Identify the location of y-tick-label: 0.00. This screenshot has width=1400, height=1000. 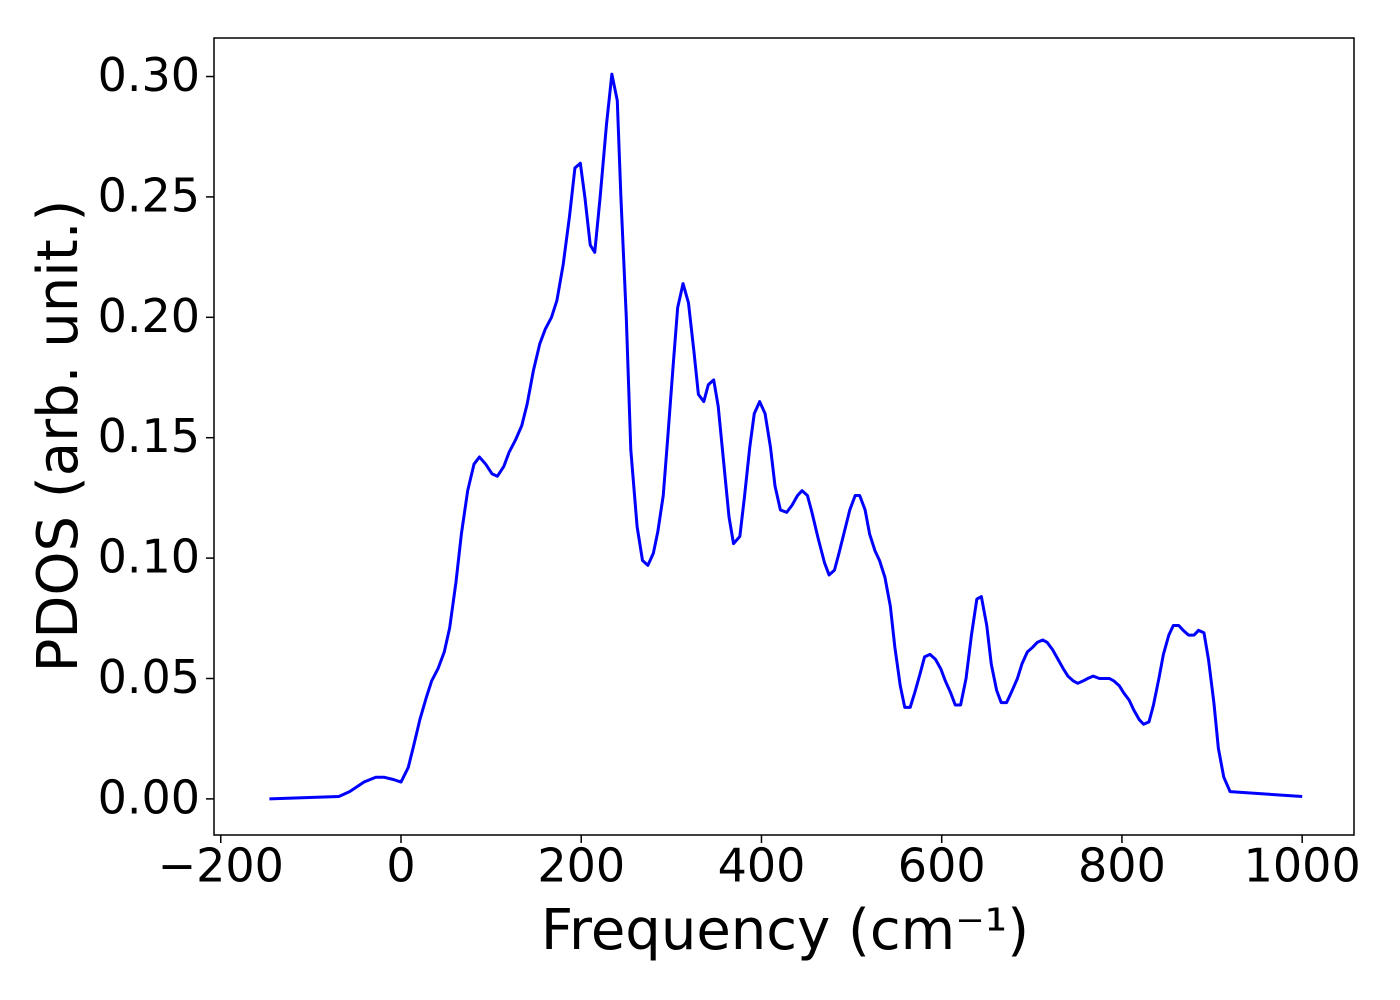
(149, 797).